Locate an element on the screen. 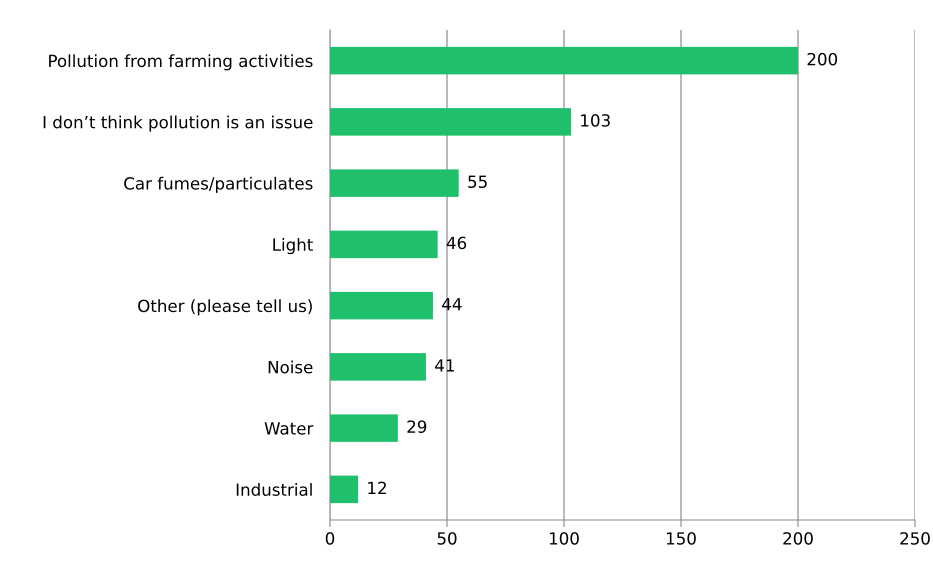 The height and width of the screenshot is (566, 933). x-tick-label: 50 is located at coordinates (447, 538).